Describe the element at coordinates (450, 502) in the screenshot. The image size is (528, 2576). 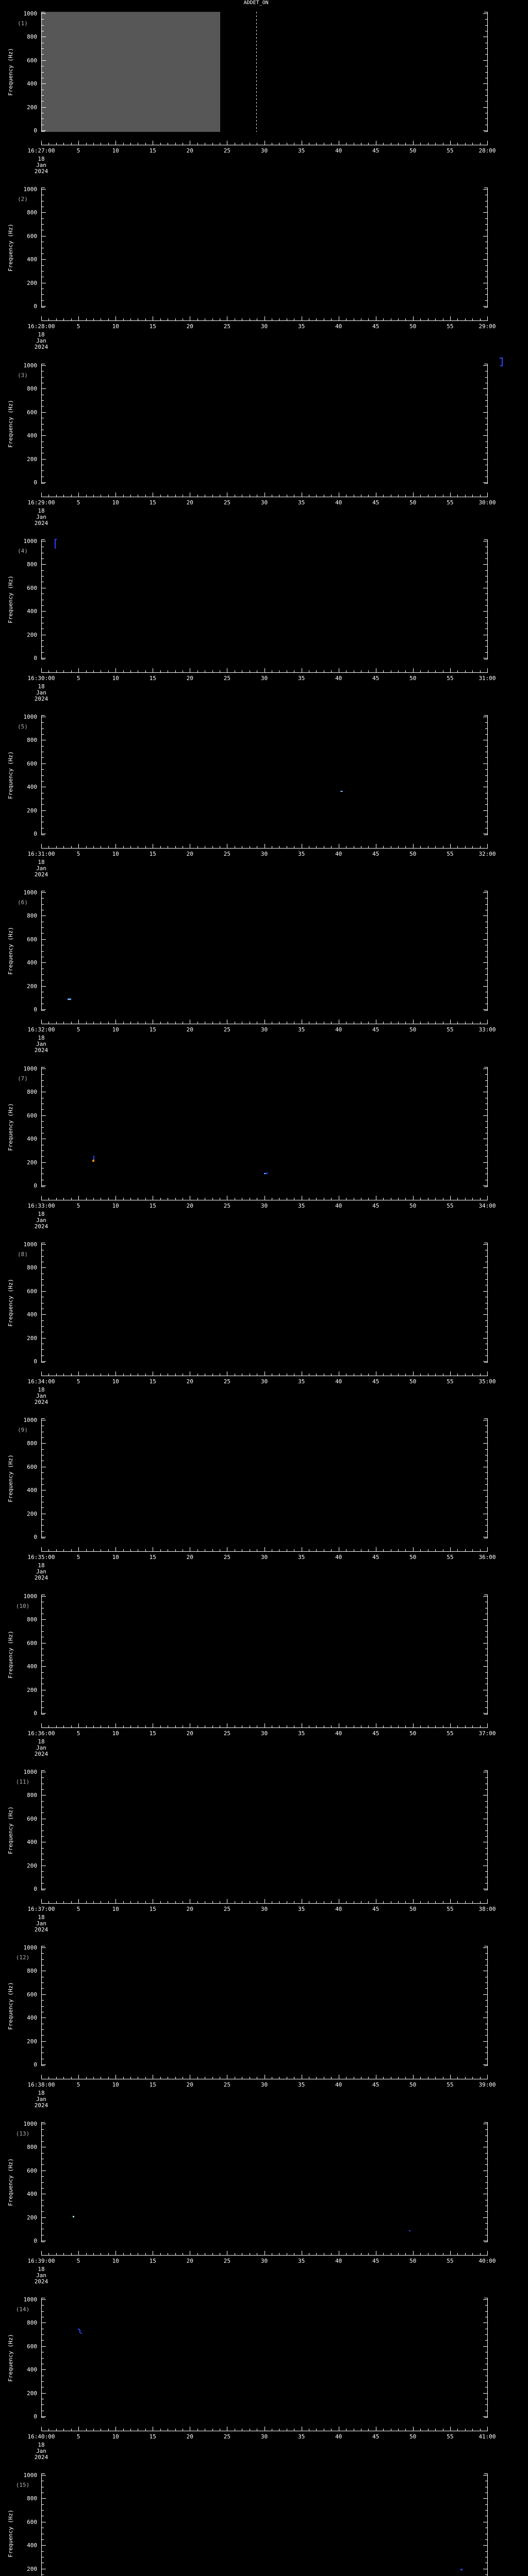
I see `x-tick-label: 55` at that location.